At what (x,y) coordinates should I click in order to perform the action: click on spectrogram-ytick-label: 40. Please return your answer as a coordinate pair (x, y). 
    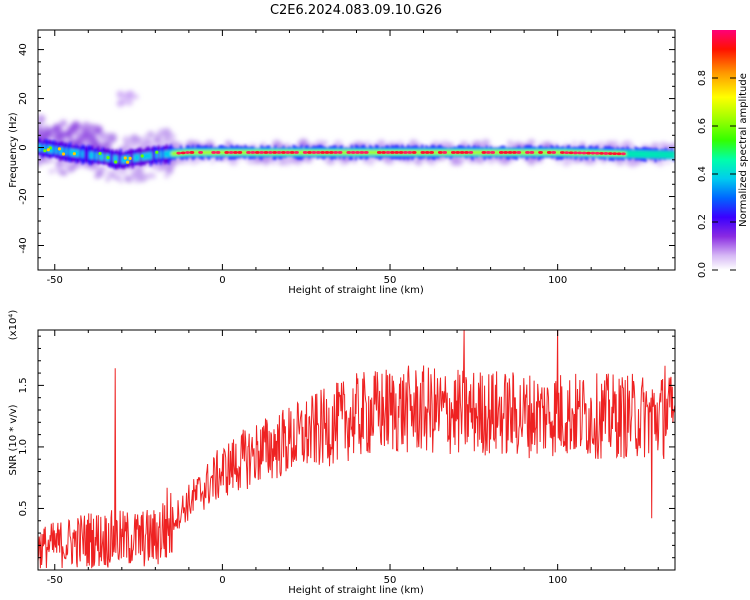
    Looking at the image, I should click on (23, 49).